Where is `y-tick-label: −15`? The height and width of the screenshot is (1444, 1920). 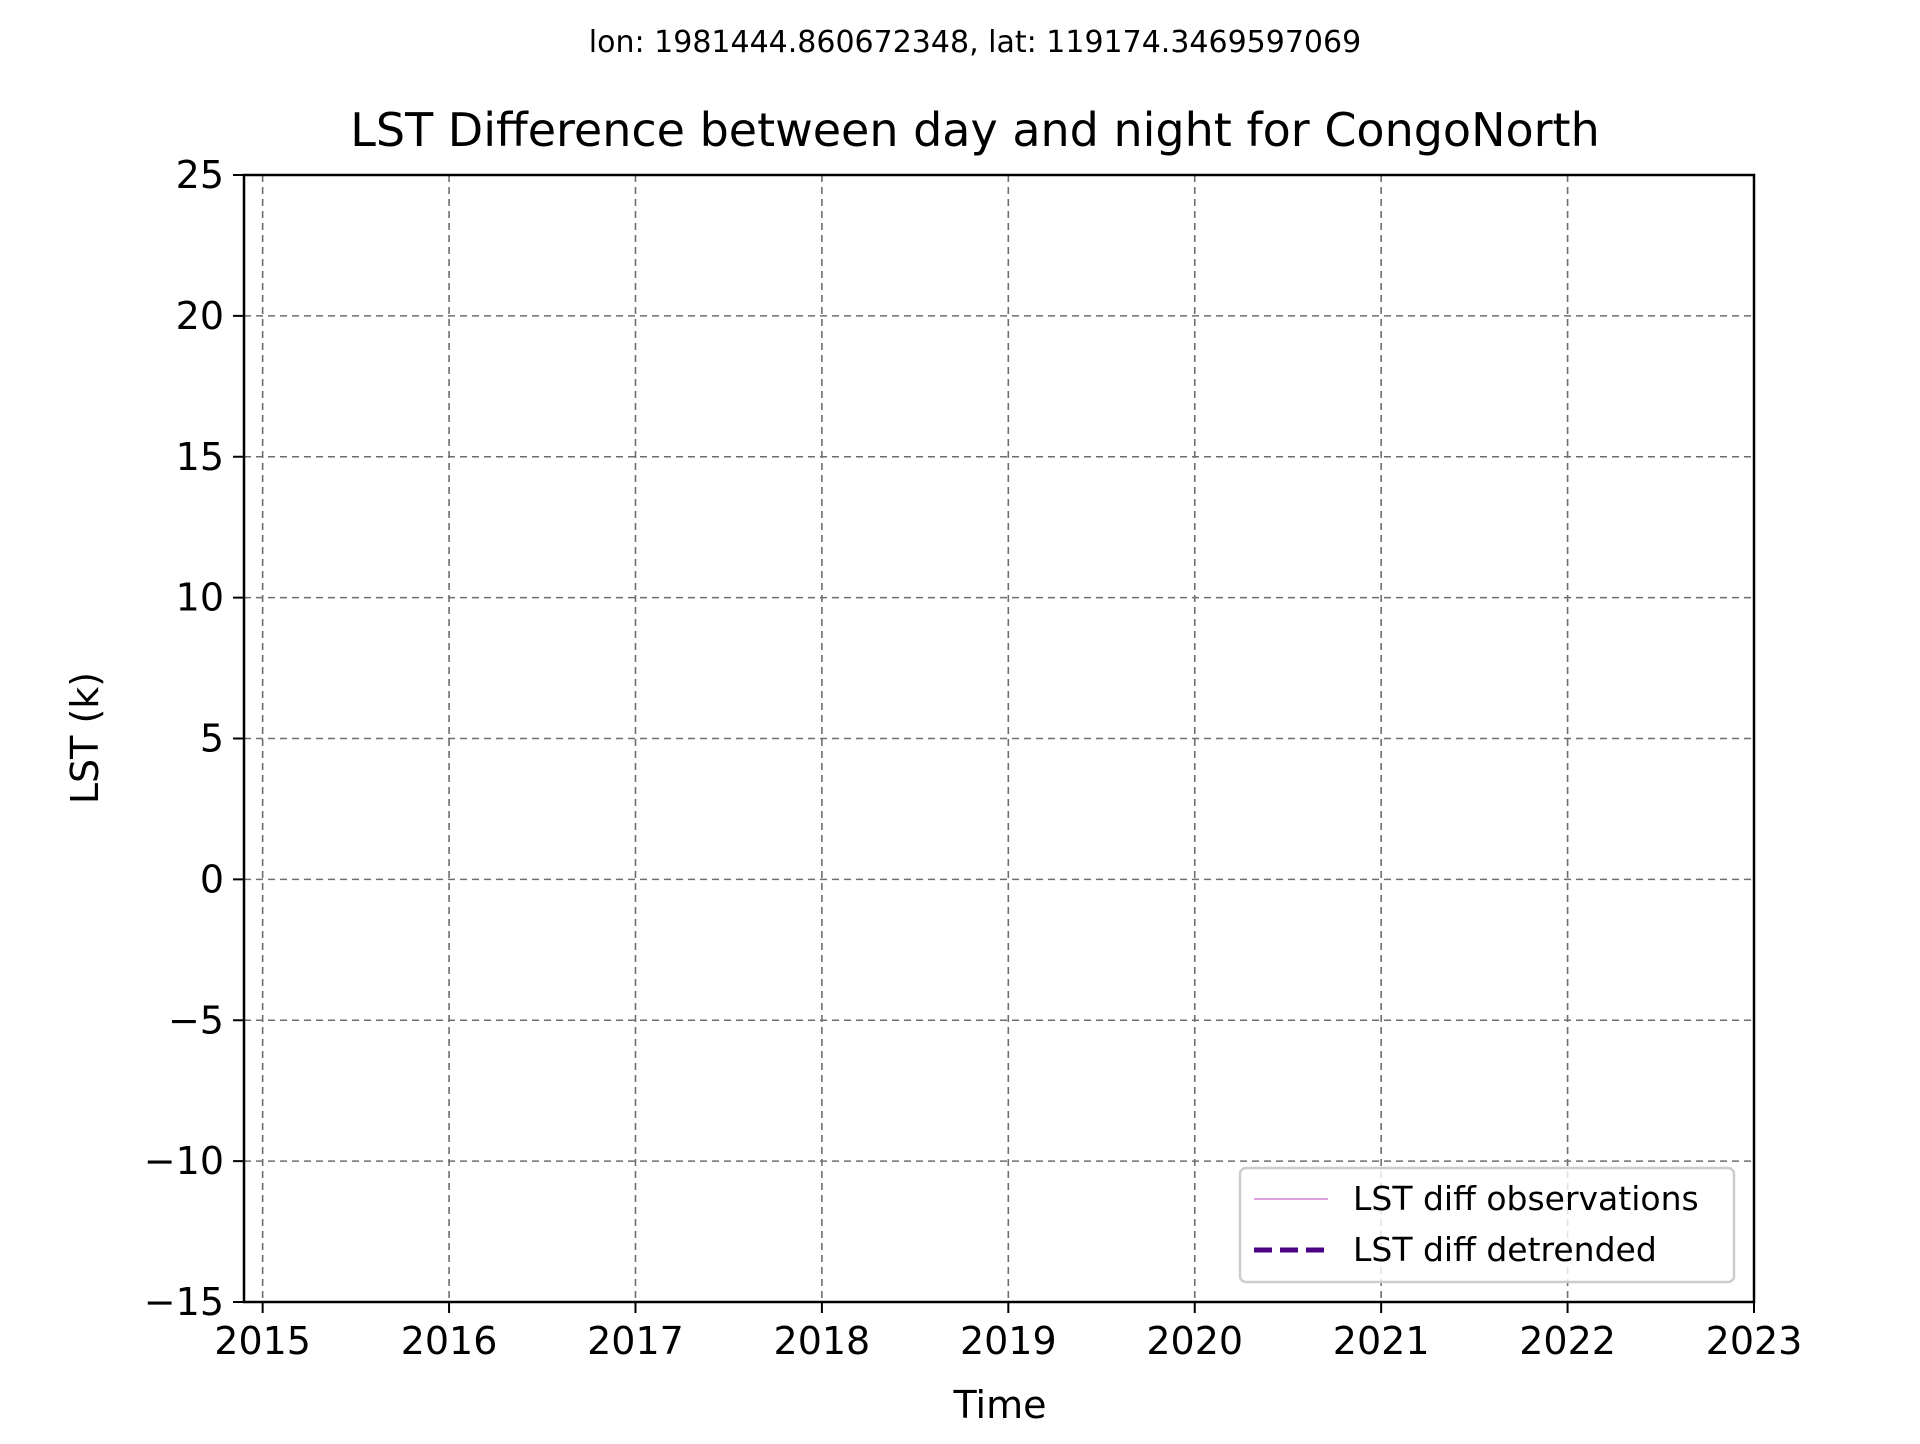
y-tick-label: −15 is located at coordinates (184, 1302).